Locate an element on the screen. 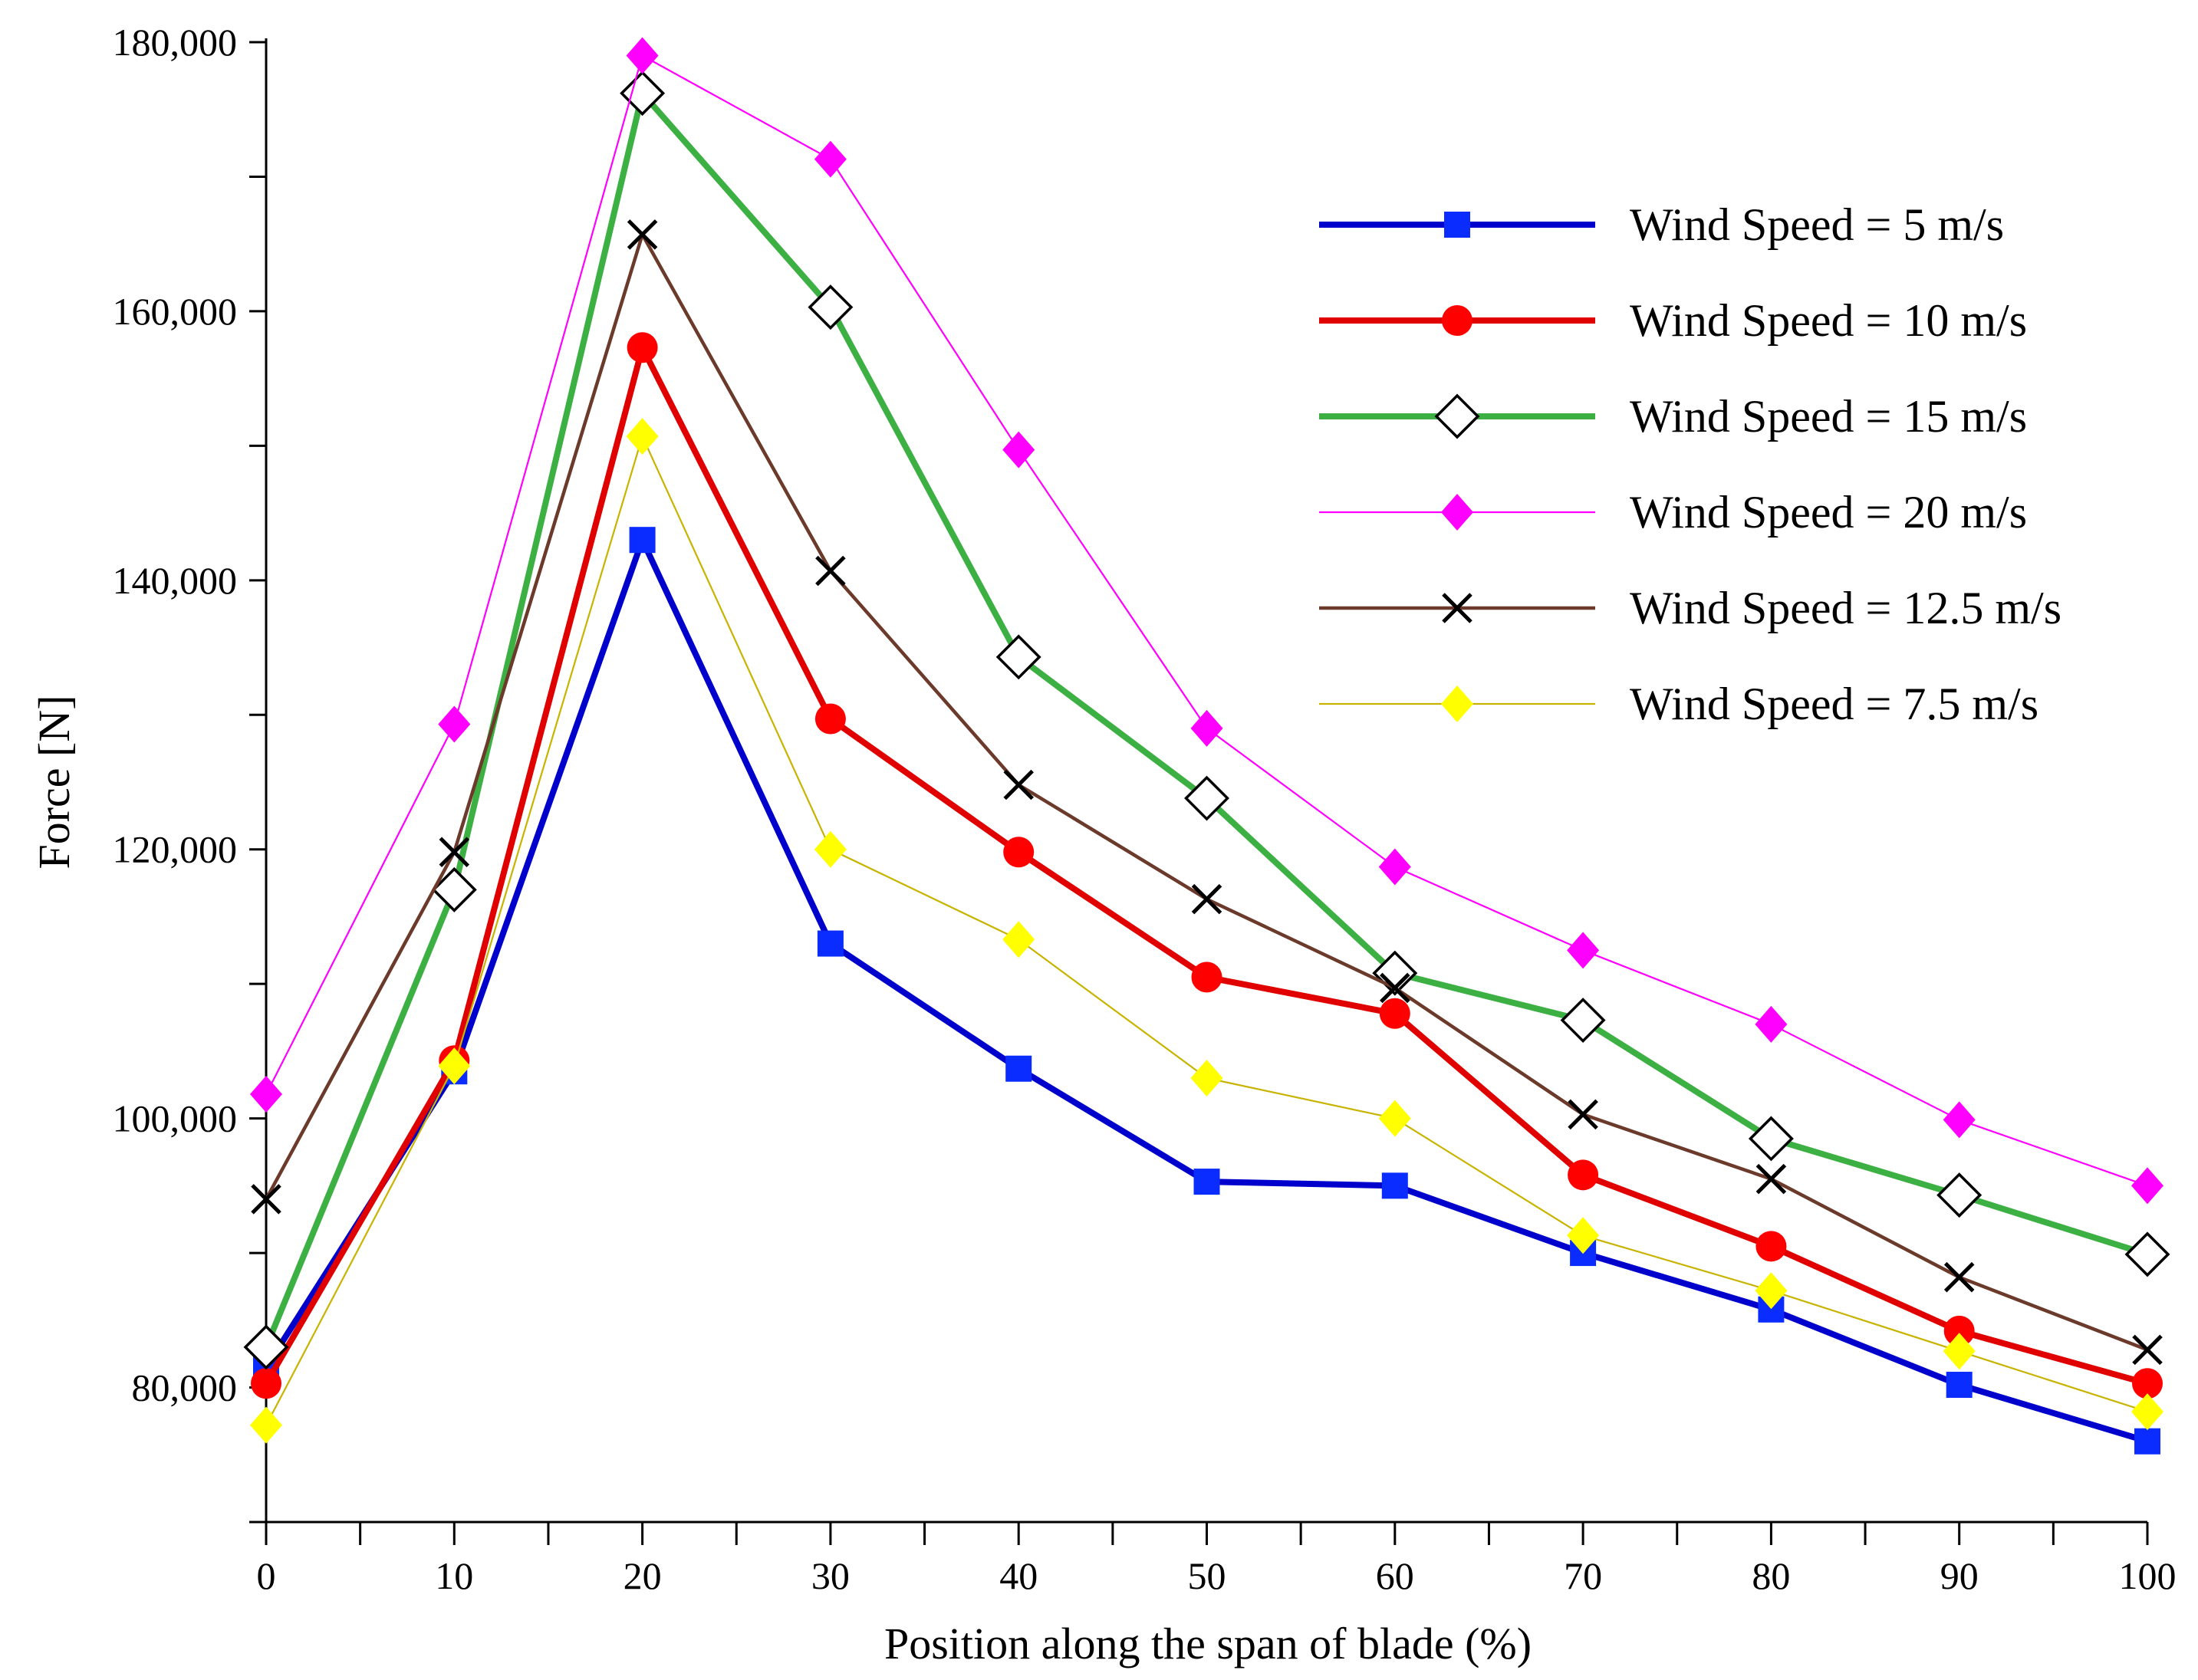  legend-item: Wind Speed = 10 m/s is located at coordinates (1673, 320).